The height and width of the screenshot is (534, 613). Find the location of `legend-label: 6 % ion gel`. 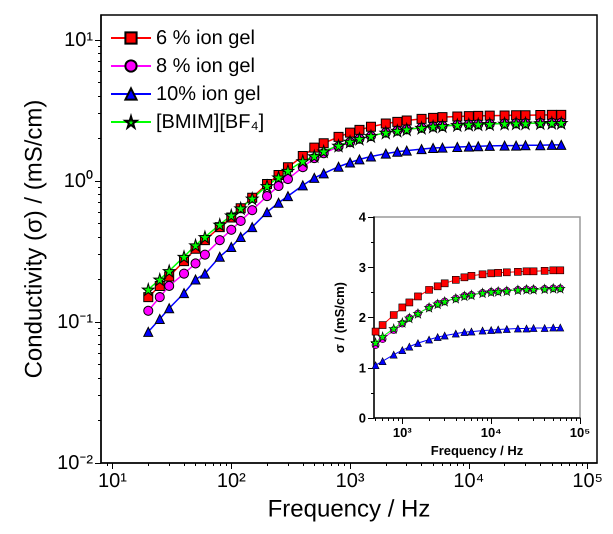

legend-label: 6 % ion gel is located at coordinates (205, 38).